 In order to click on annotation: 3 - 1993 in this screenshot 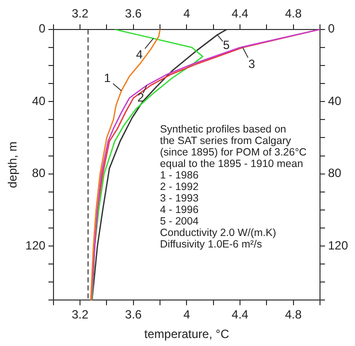, I will do `click(179, 198)`.